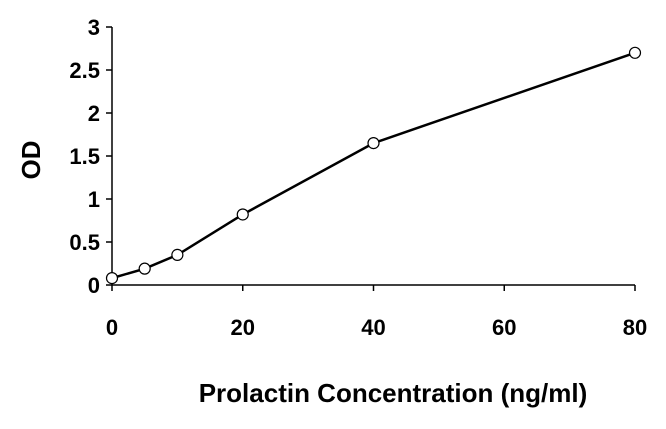 The image size is (666, 429). I want to click on x-axis-title: Prolactin Concentration (ng/ml), so click(393, 393).